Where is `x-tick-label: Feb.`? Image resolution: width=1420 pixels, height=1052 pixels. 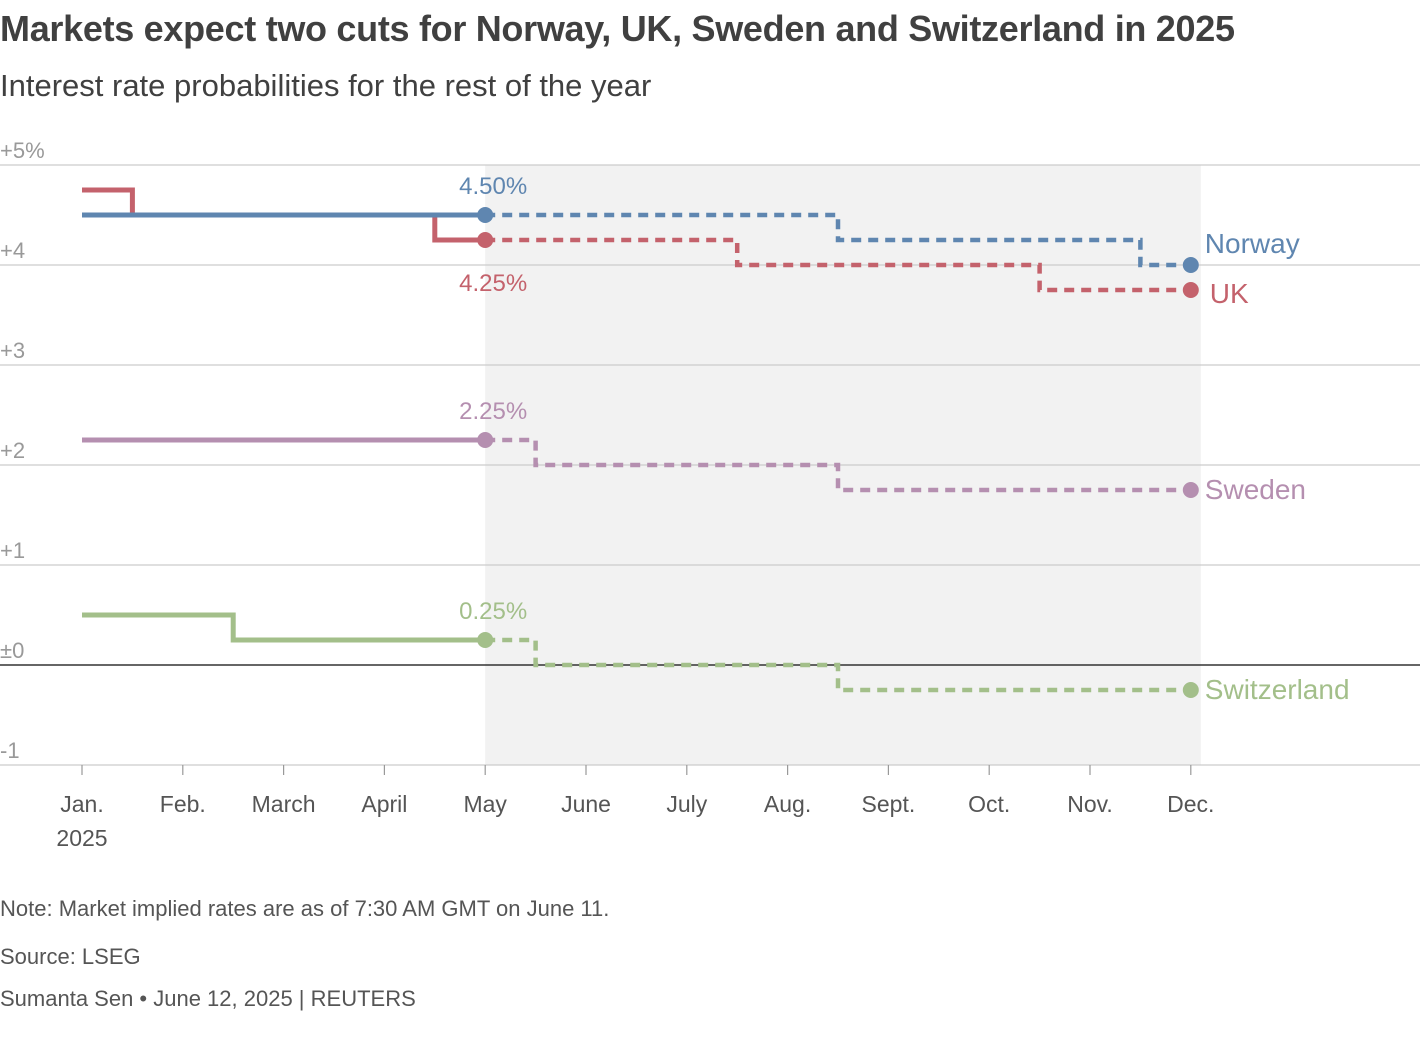 x-tick-label: Feb. is located at coordinates (183, 804).